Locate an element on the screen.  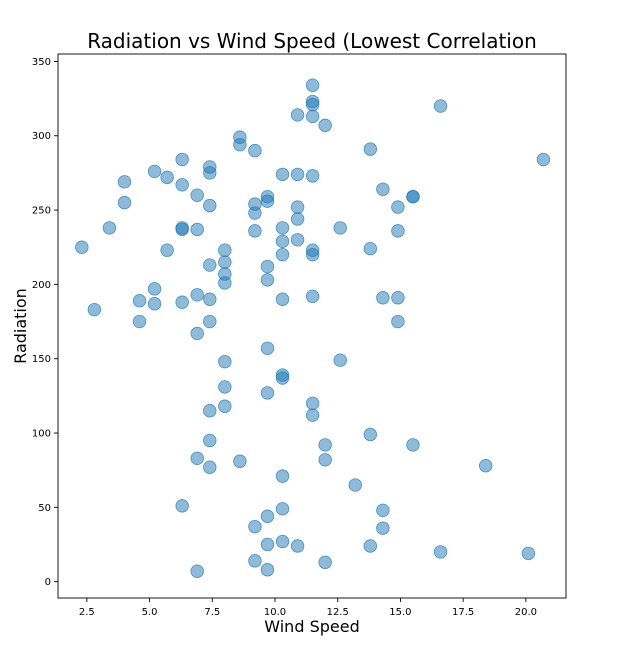
x-tick-label: 10.0 is located at coordinates (275, 612).